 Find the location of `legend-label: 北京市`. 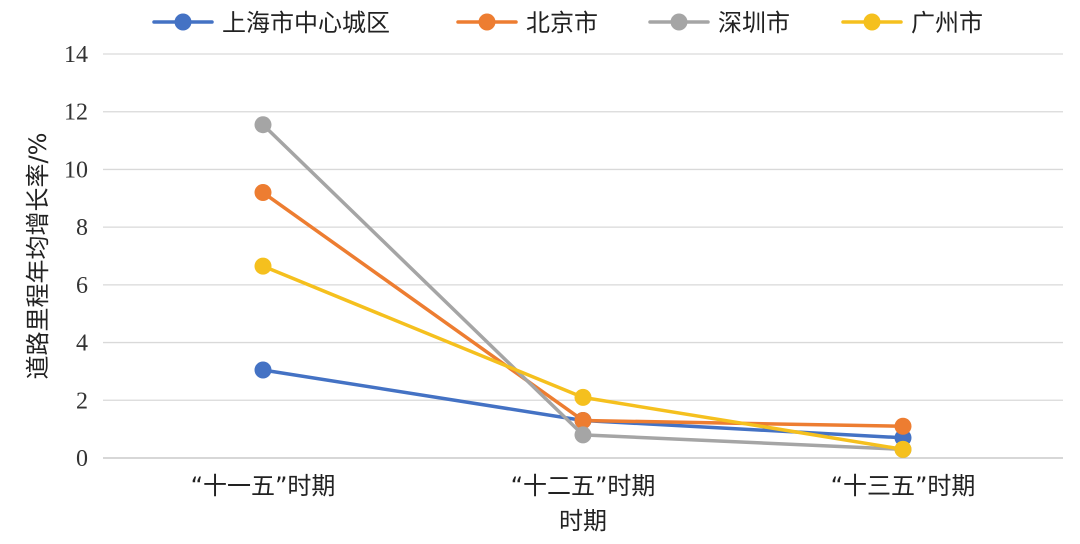

legend-label: 北京市 is located at coordinates (562, 23).